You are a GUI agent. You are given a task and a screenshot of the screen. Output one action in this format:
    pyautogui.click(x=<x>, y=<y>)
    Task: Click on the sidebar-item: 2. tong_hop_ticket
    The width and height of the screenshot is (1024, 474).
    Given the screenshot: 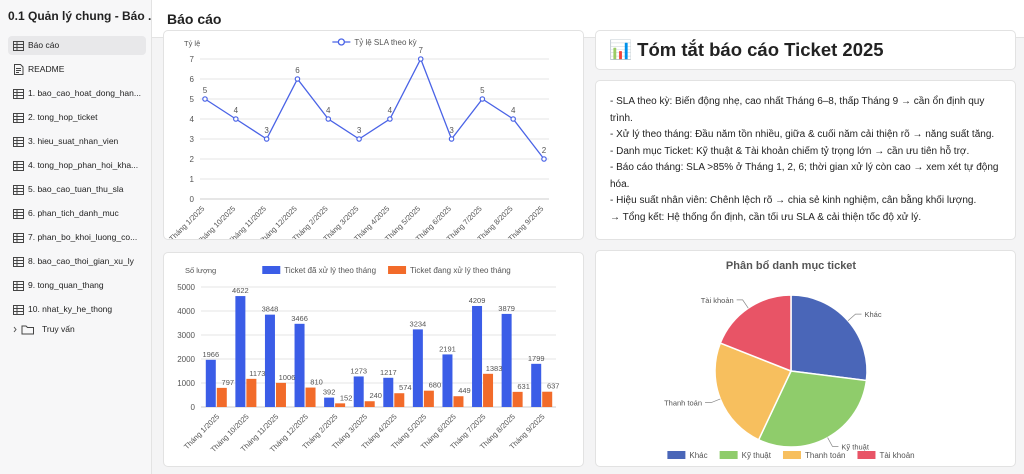 What is the action you would take?
    pyautogui.click(x=77, y=117)
    